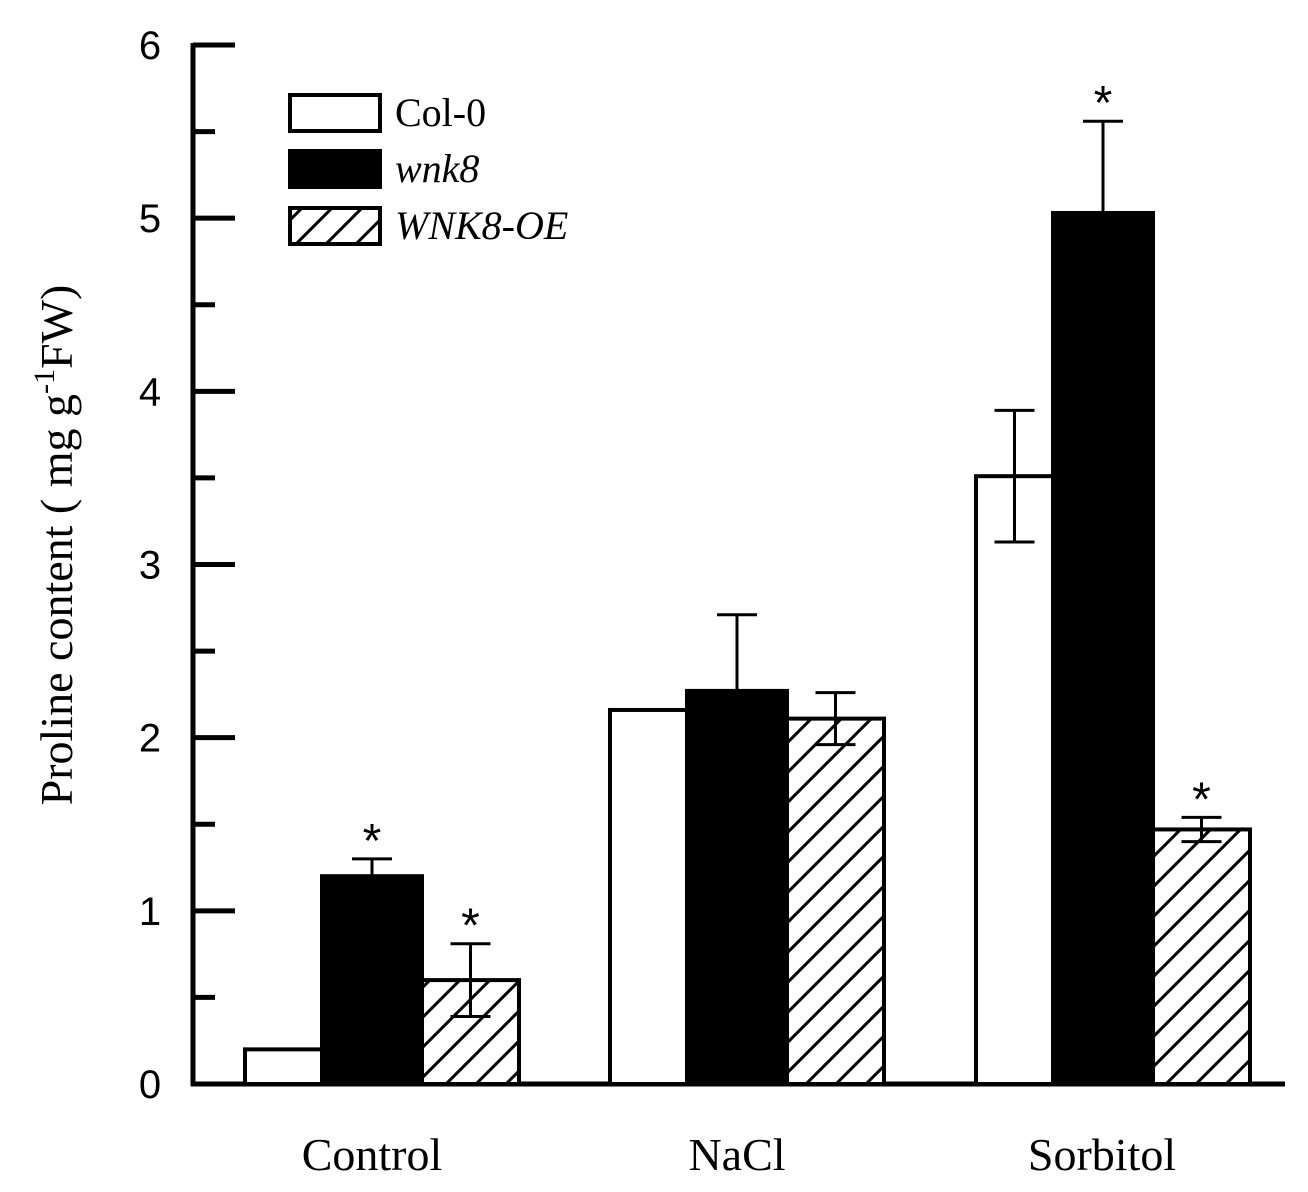  I want to click on y-axis-label-superscript: -1, so click(44, 381).